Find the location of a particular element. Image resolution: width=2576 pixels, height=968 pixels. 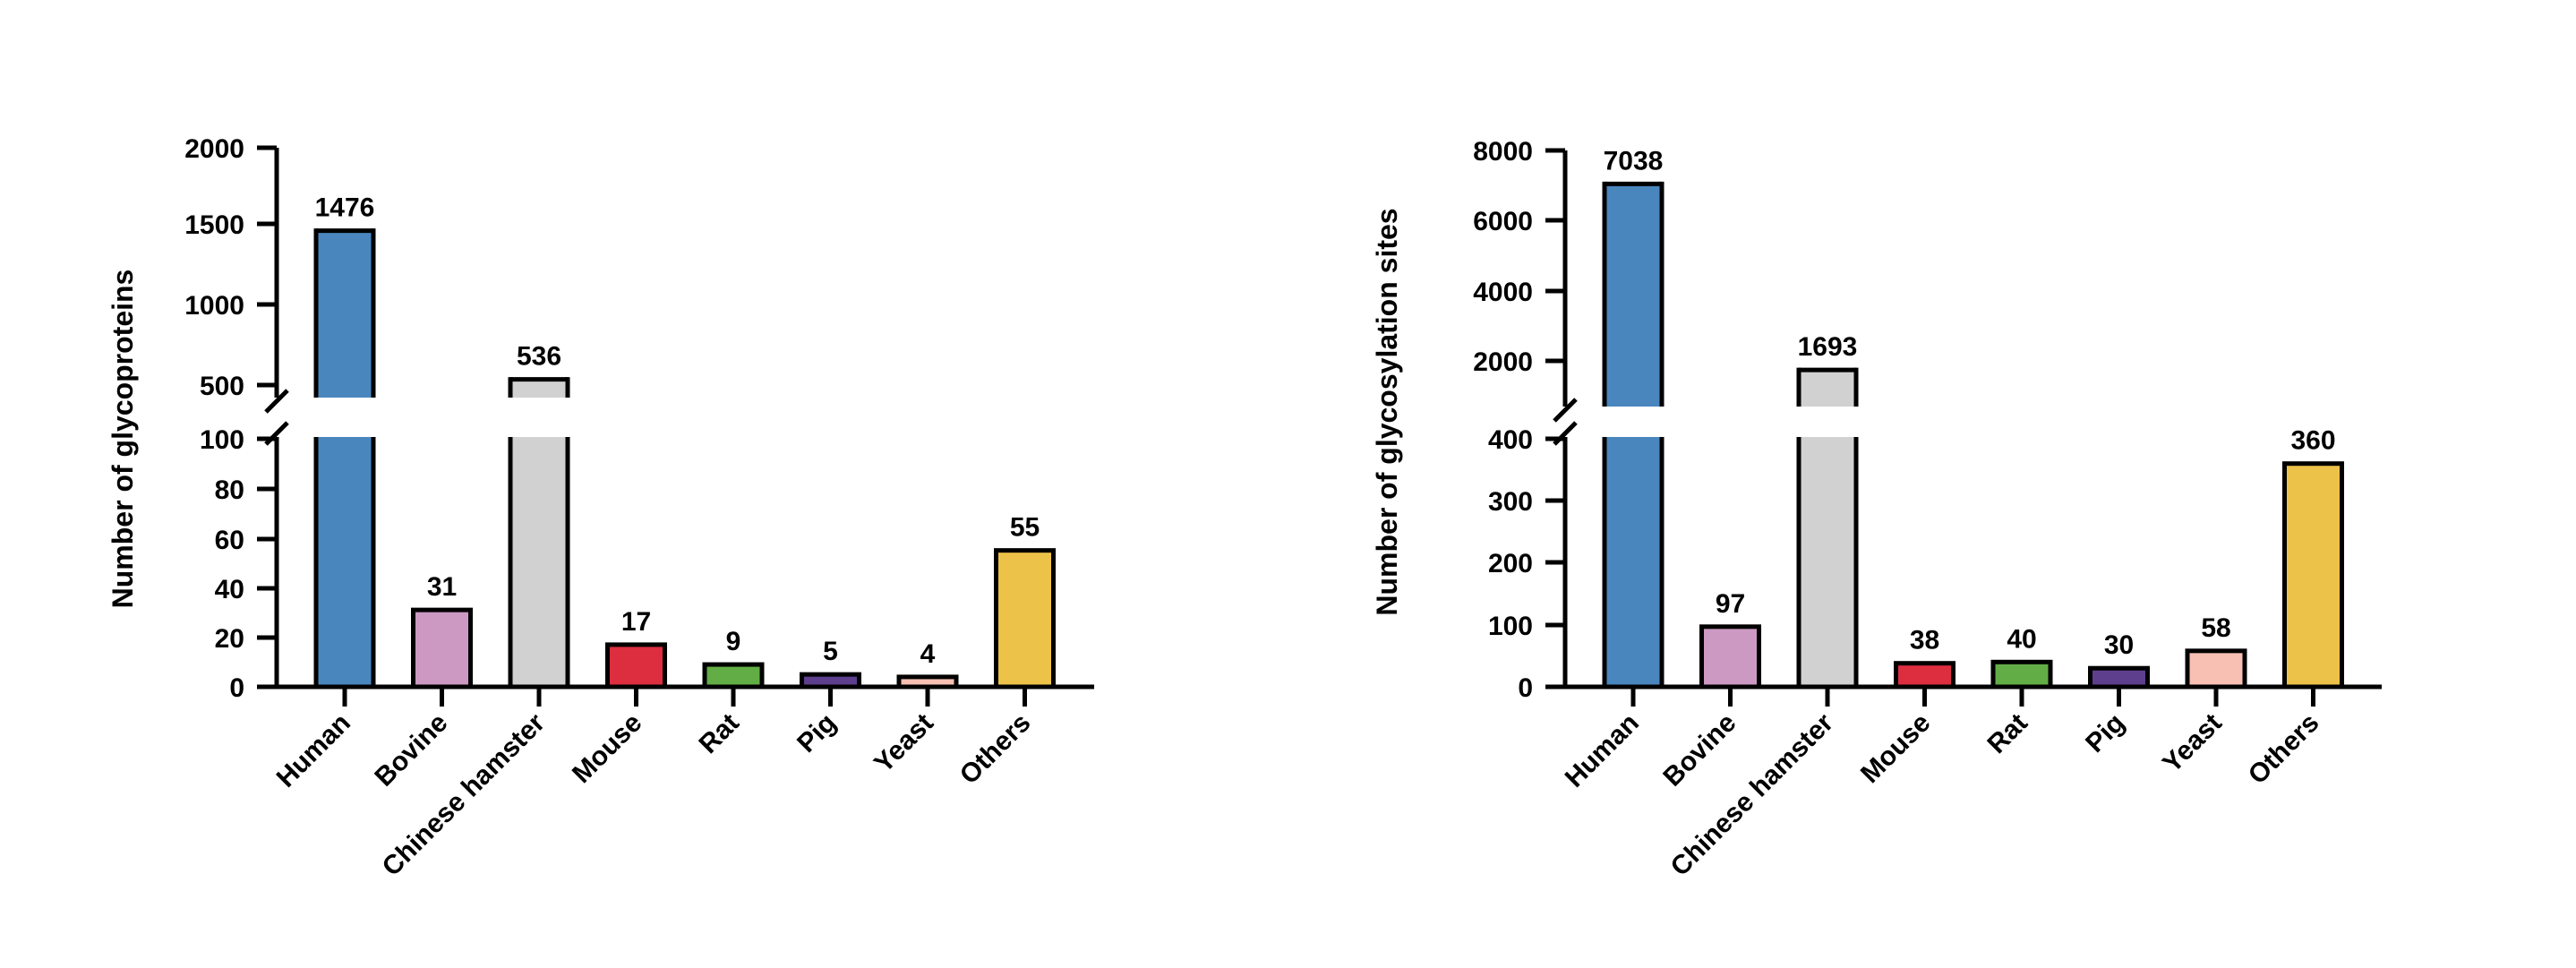

y-tick-label: 4000 is located at coordinates (1503, 292).